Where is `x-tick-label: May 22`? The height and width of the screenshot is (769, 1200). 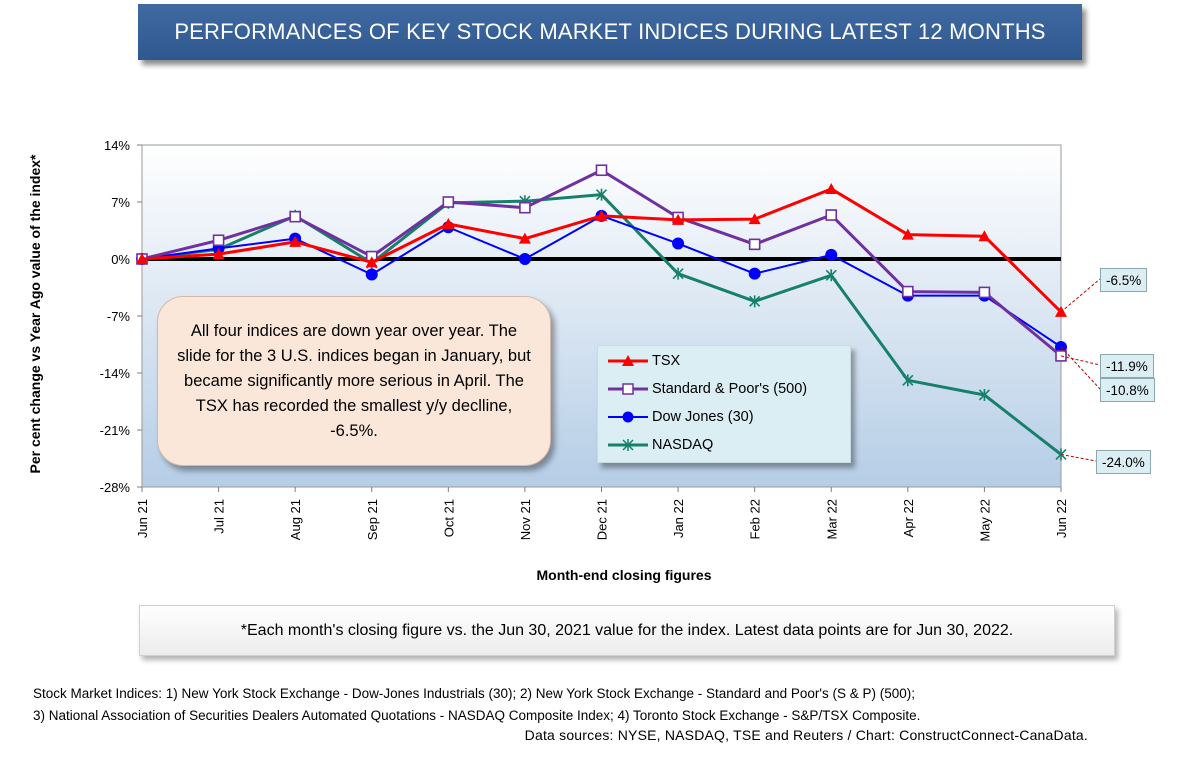 x-tick-label: May 22 is located at coordinates (984, 520).